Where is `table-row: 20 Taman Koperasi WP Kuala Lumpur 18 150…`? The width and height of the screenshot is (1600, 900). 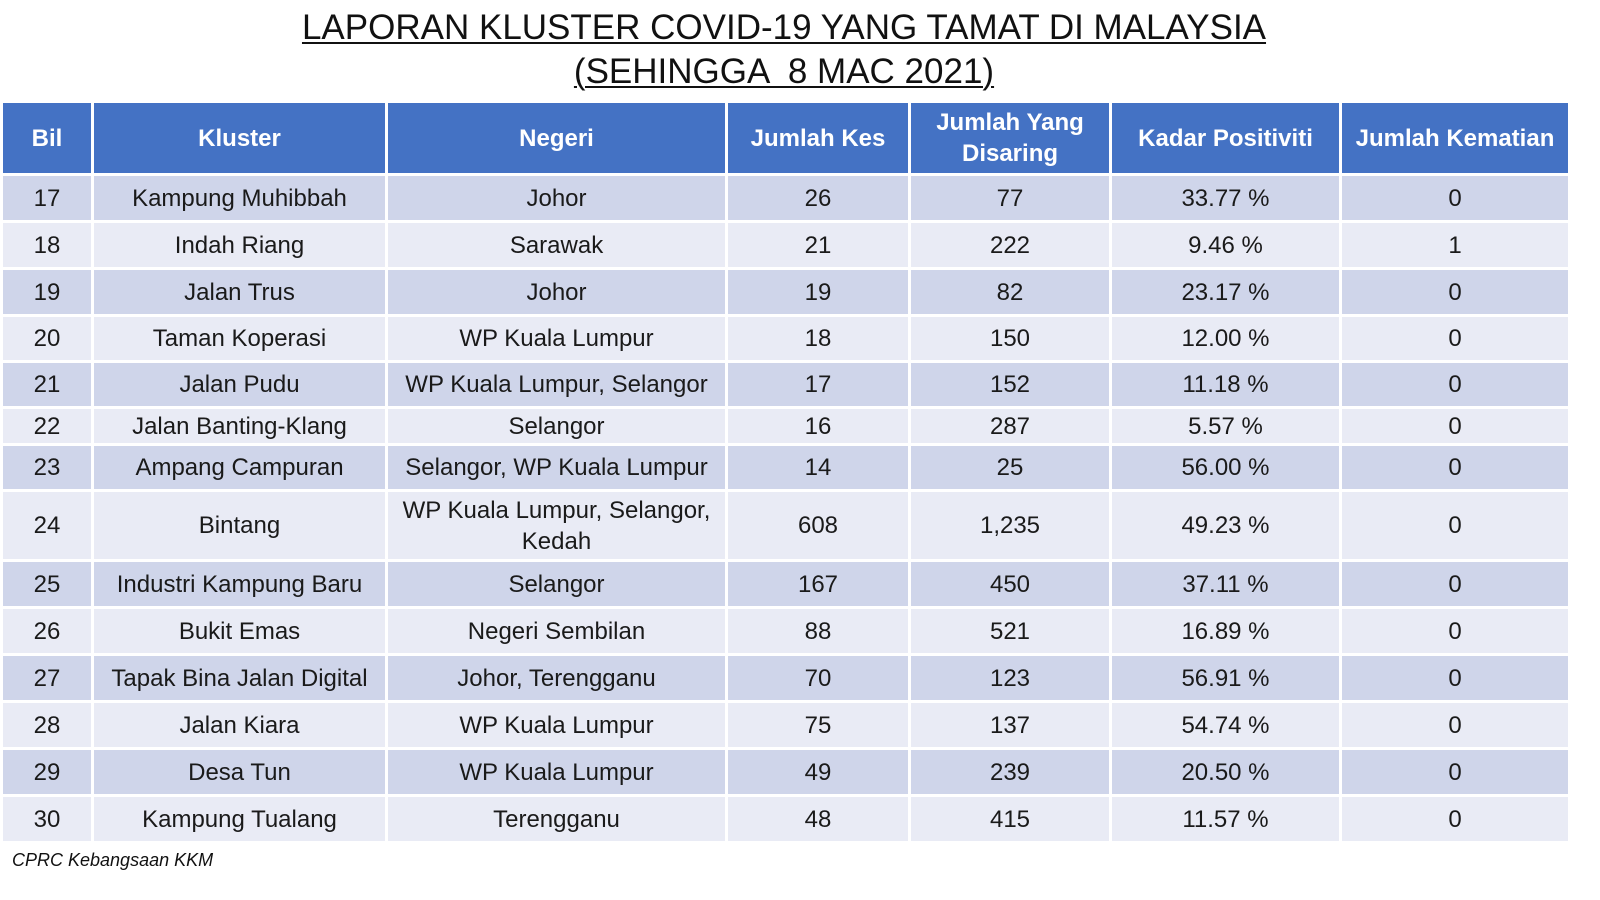 table-row: 20 Taman Koperasi WP Kuala Lumpur 18 150… is located at coordinates (785, 338).